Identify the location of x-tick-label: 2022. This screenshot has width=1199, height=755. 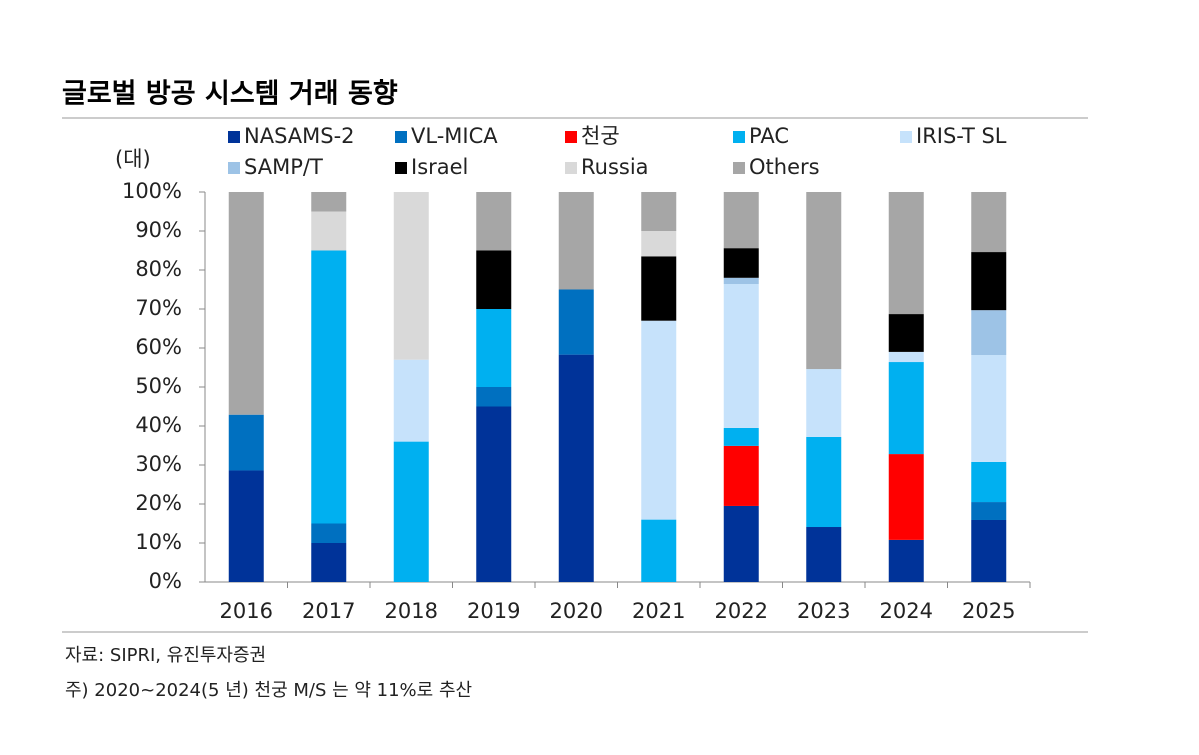
(741, 611).